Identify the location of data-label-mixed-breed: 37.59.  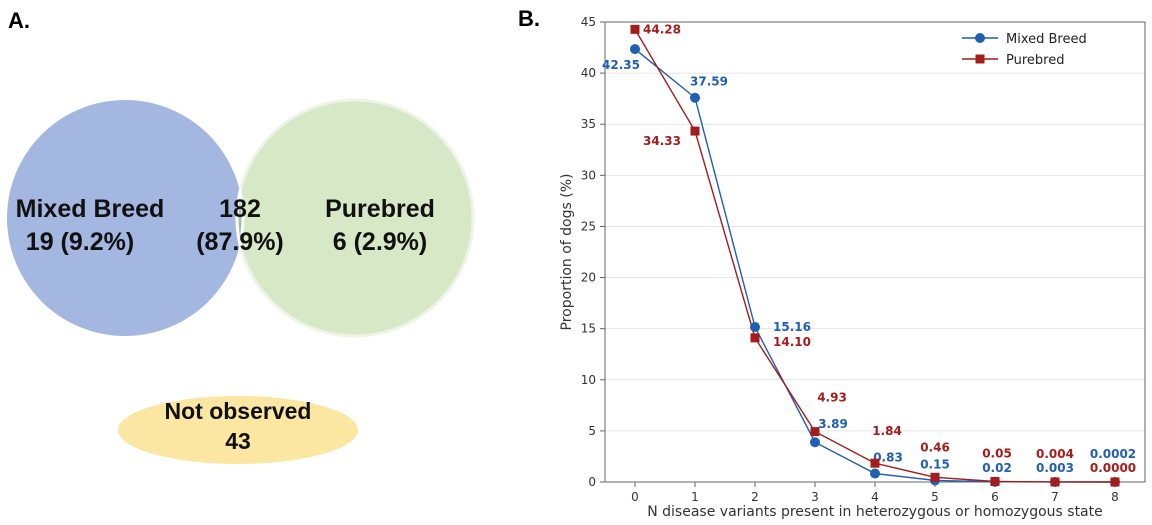
(709, 82).